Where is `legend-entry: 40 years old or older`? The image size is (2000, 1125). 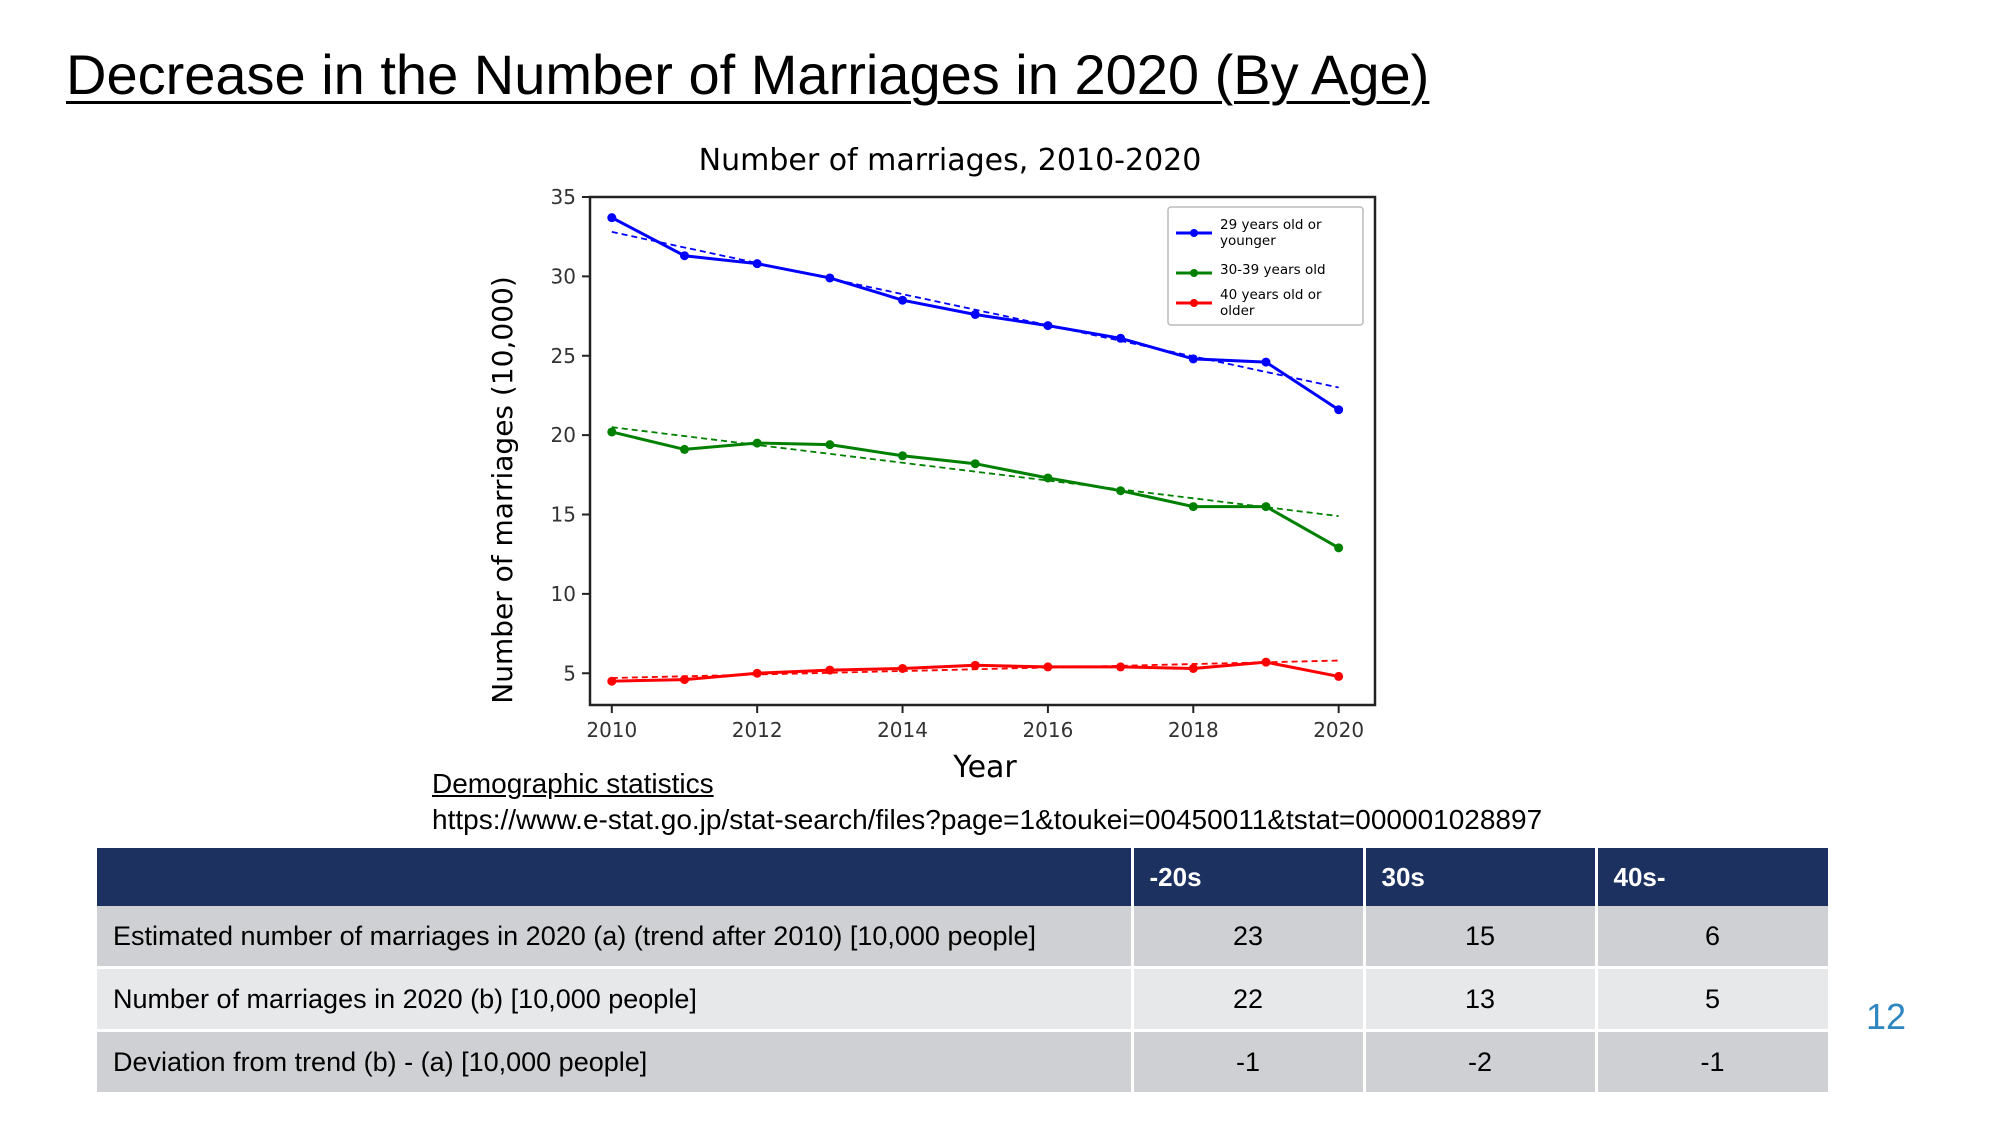
legend-entry: 40 years old or older is located at coordinates (1271, 303).